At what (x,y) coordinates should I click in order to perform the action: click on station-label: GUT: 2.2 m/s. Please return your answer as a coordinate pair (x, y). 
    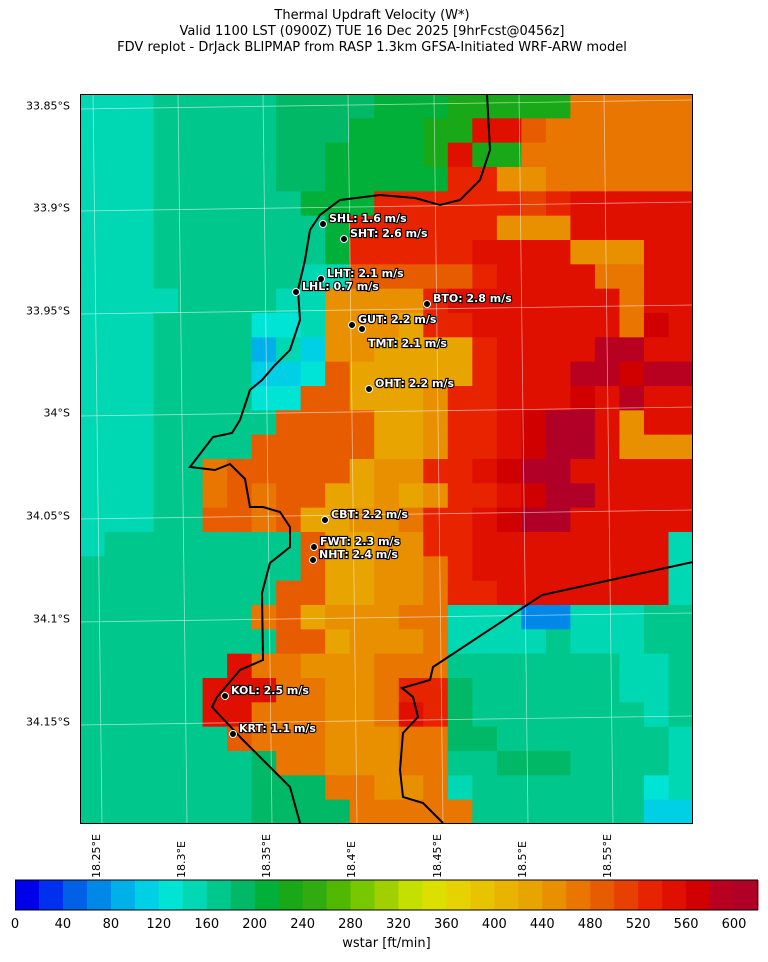
    Looking at the image, I should click on (397, 319).